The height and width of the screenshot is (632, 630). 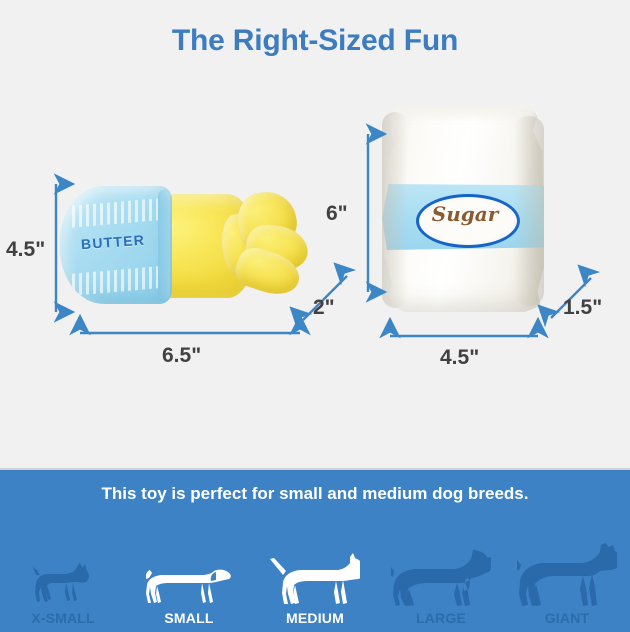 I want to click on size-option-small: SMALL, so click(x=189, y=572).